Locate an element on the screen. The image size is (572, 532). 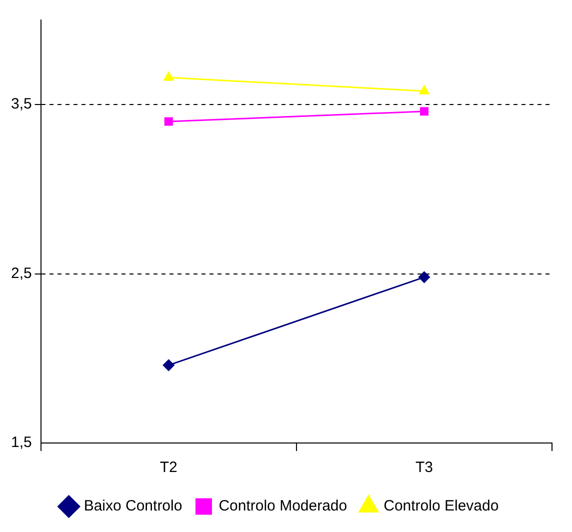
legend-label: Controlo Elevado is located at coordinates (441, 506).